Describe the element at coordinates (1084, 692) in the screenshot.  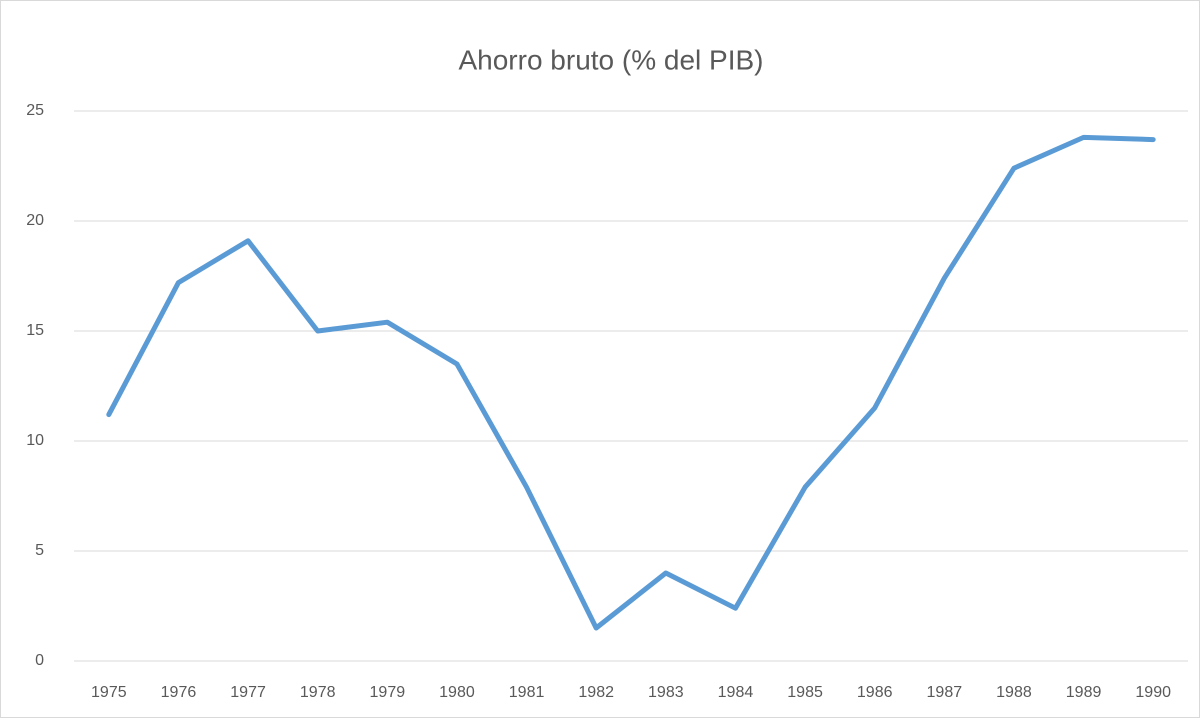
I see `x-tick-label: 1989` at that location.